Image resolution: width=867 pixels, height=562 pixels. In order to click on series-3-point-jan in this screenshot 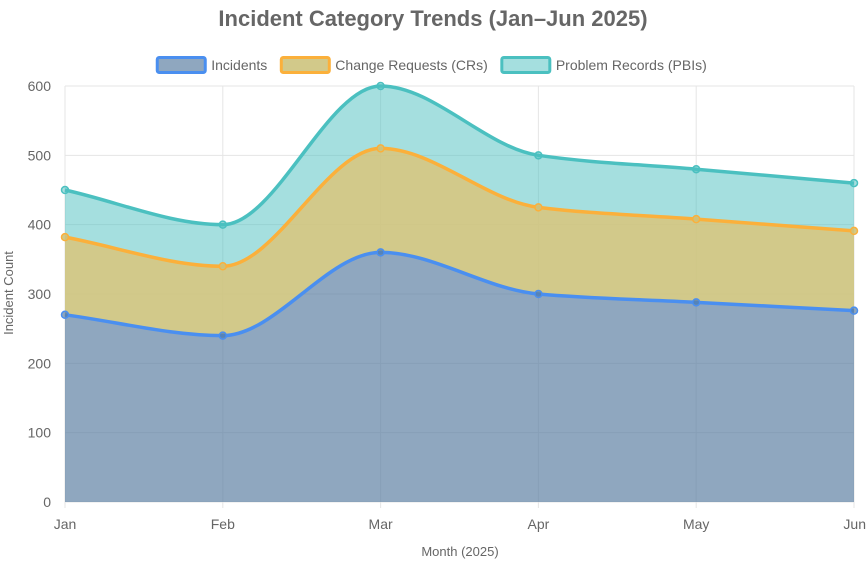, I will do `click(65, 190)`.